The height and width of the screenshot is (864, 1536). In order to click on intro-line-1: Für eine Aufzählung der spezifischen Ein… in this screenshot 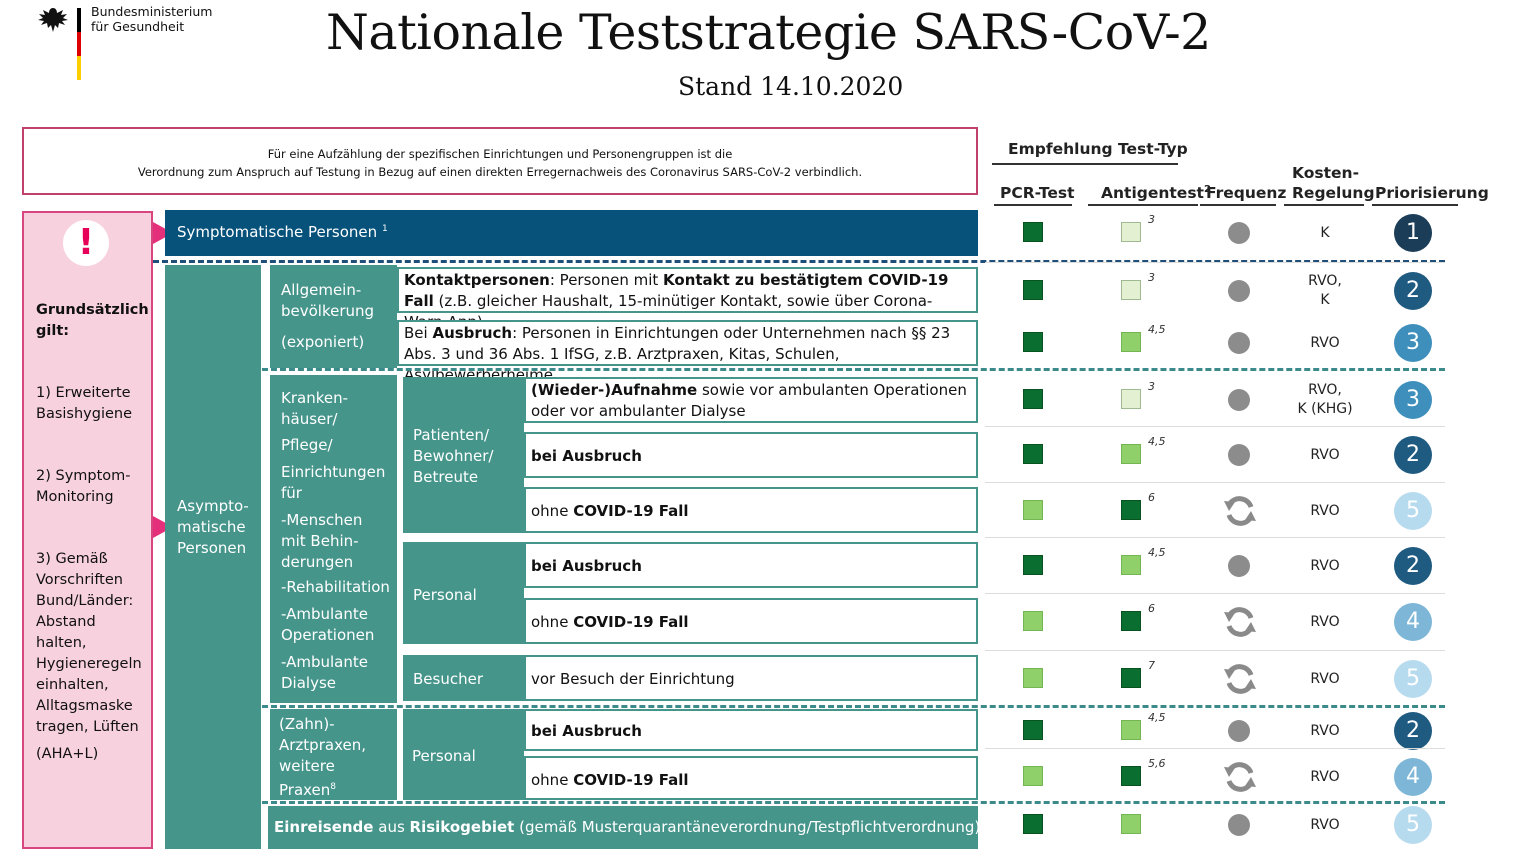, I will do `click(500, 154)`.